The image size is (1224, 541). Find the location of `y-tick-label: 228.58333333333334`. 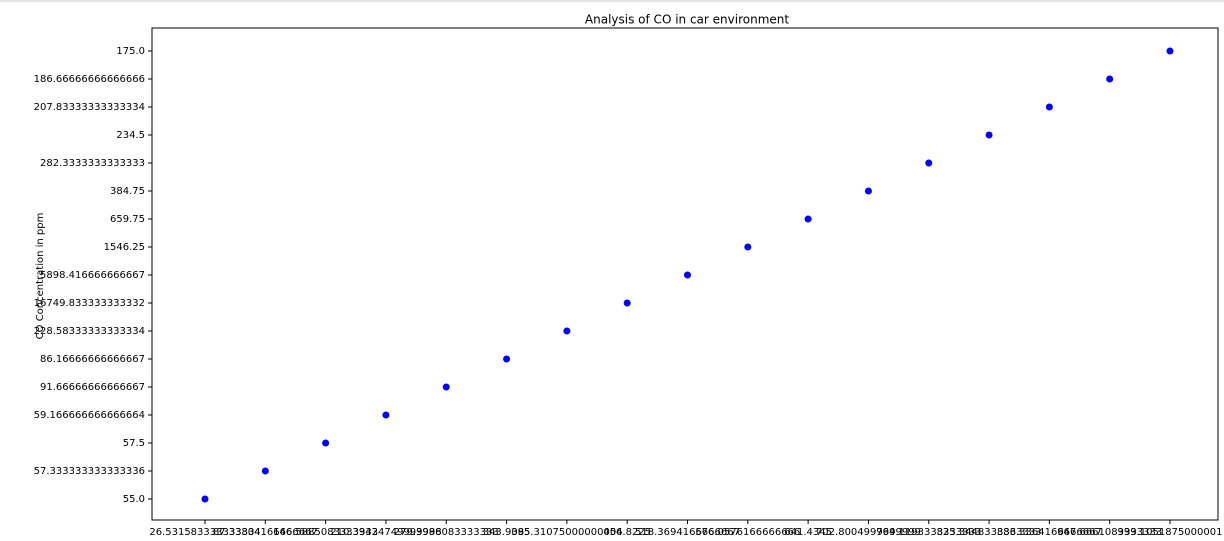

y-tick-label: 228.58333333333334 is located at coordinates (89, 331).